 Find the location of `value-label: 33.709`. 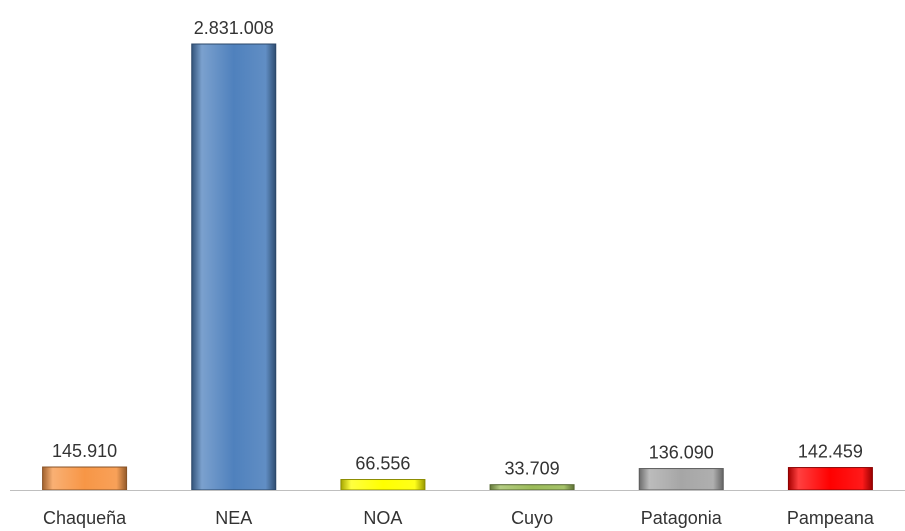

value-label: 33.709 is located at coordinates (532, 469).